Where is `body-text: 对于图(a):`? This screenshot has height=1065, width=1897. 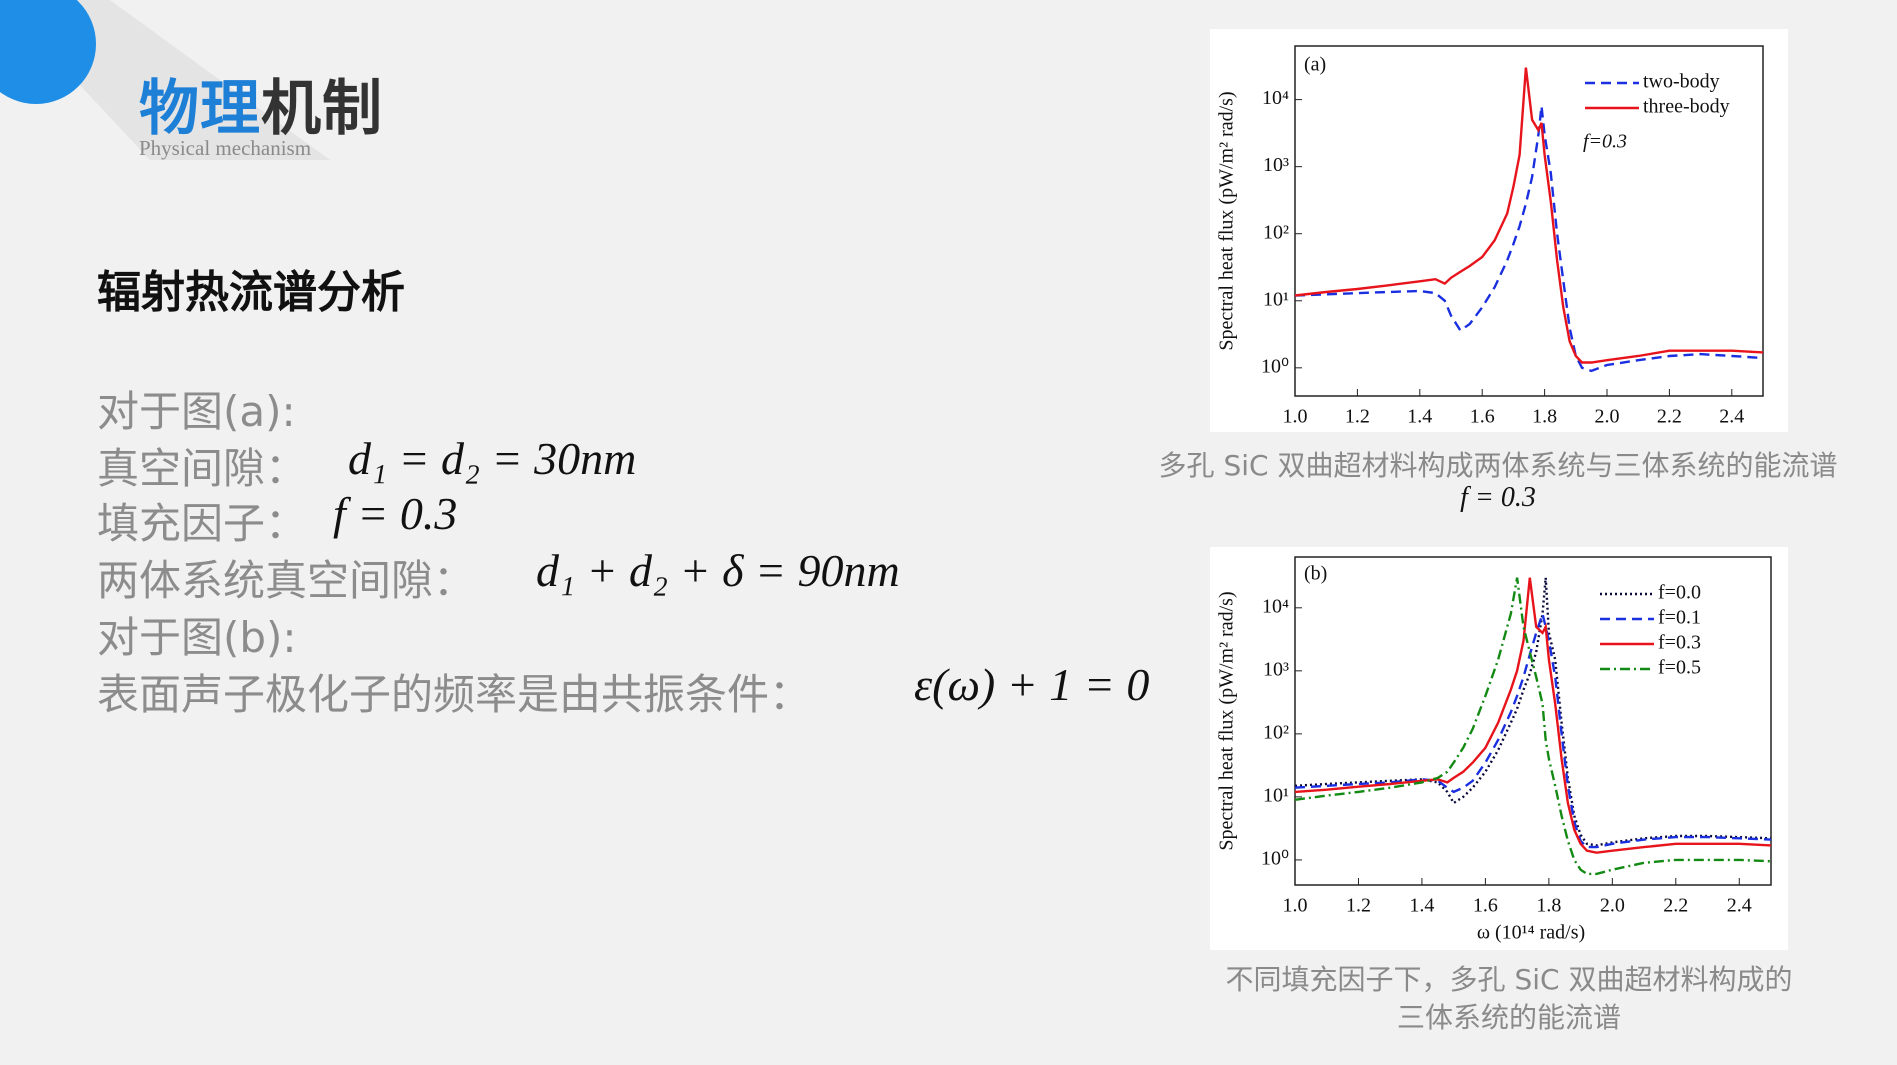
body-text: 对于图(a): is located at coordinates (196, 411).